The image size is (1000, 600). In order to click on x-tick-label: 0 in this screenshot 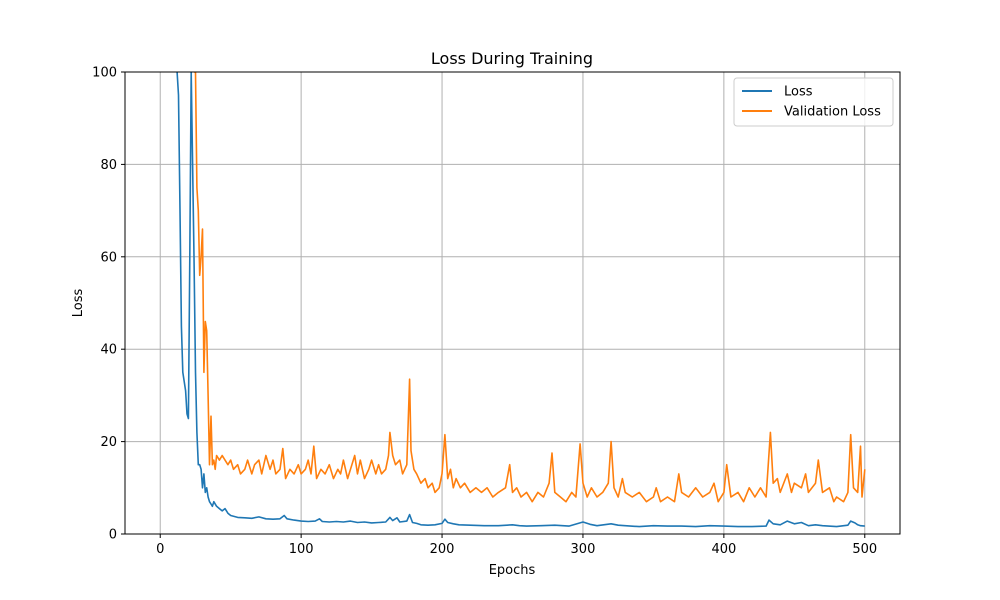, I will do `click(160, 549)`.